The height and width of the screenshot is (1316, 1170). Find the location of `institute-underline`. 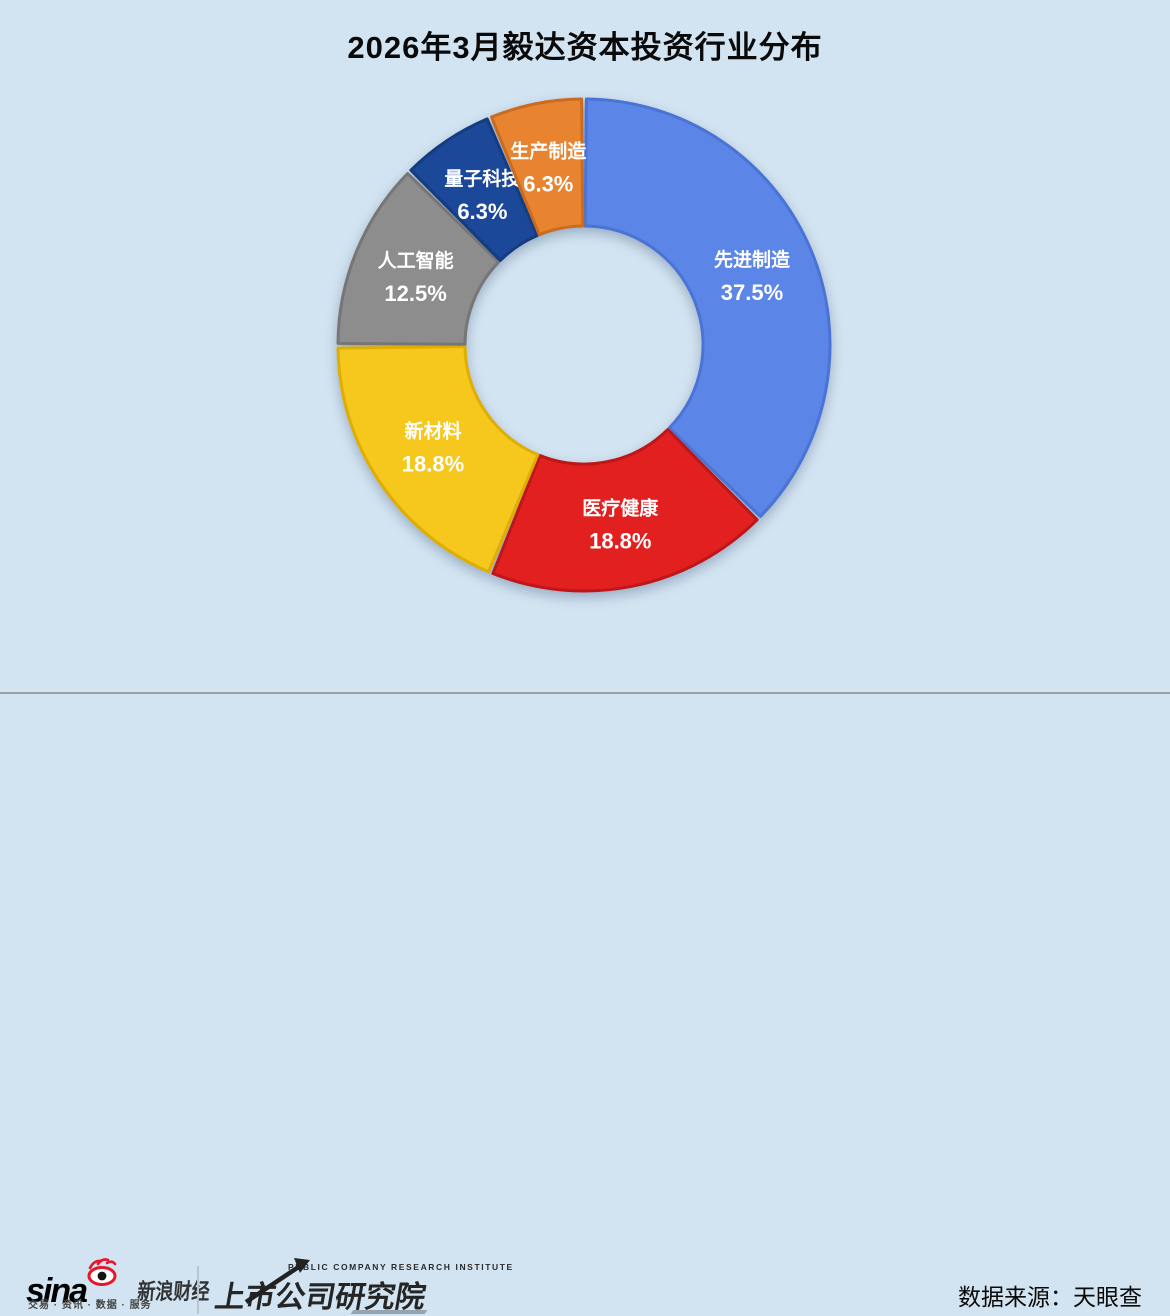

institute-underline is located at coordinates (389, 1312).